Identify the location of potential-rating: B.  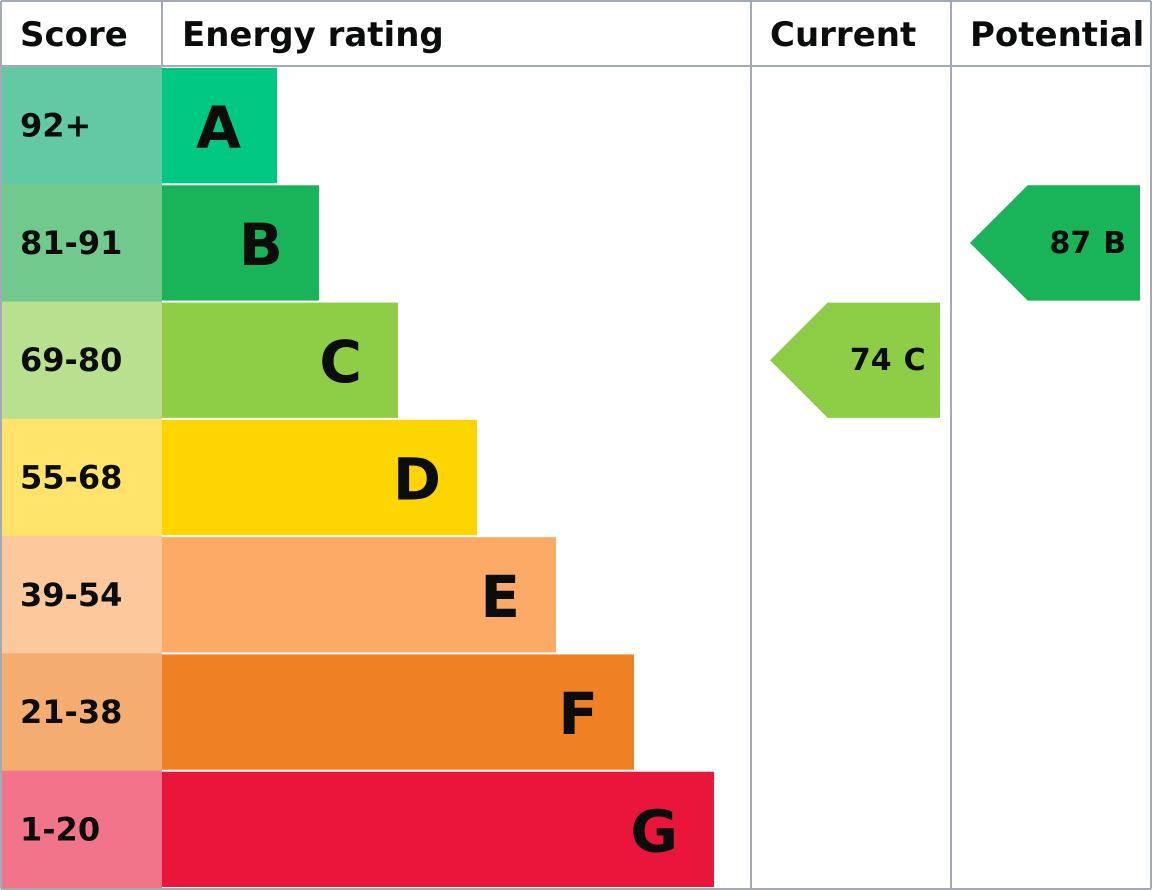
(1114, 242).